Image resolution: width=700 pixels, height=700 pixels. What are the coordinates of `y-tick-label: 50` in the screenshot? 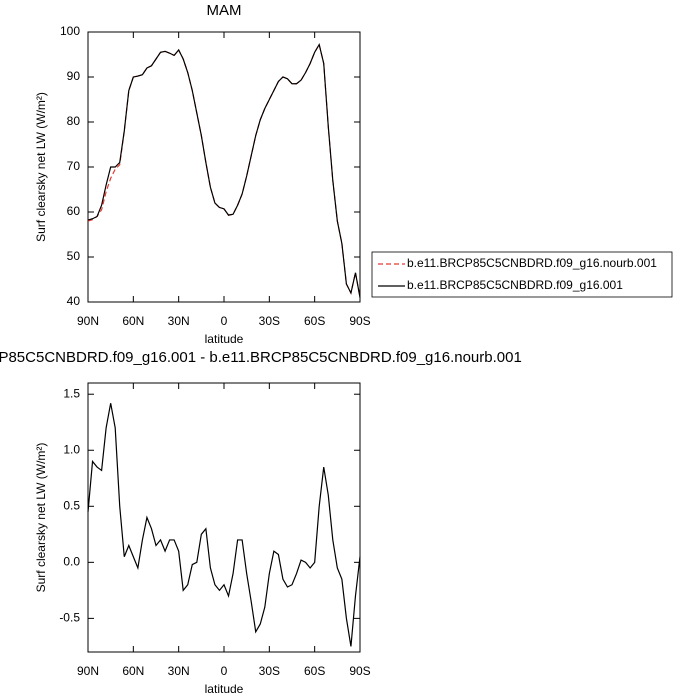 It's located at (74, 256).